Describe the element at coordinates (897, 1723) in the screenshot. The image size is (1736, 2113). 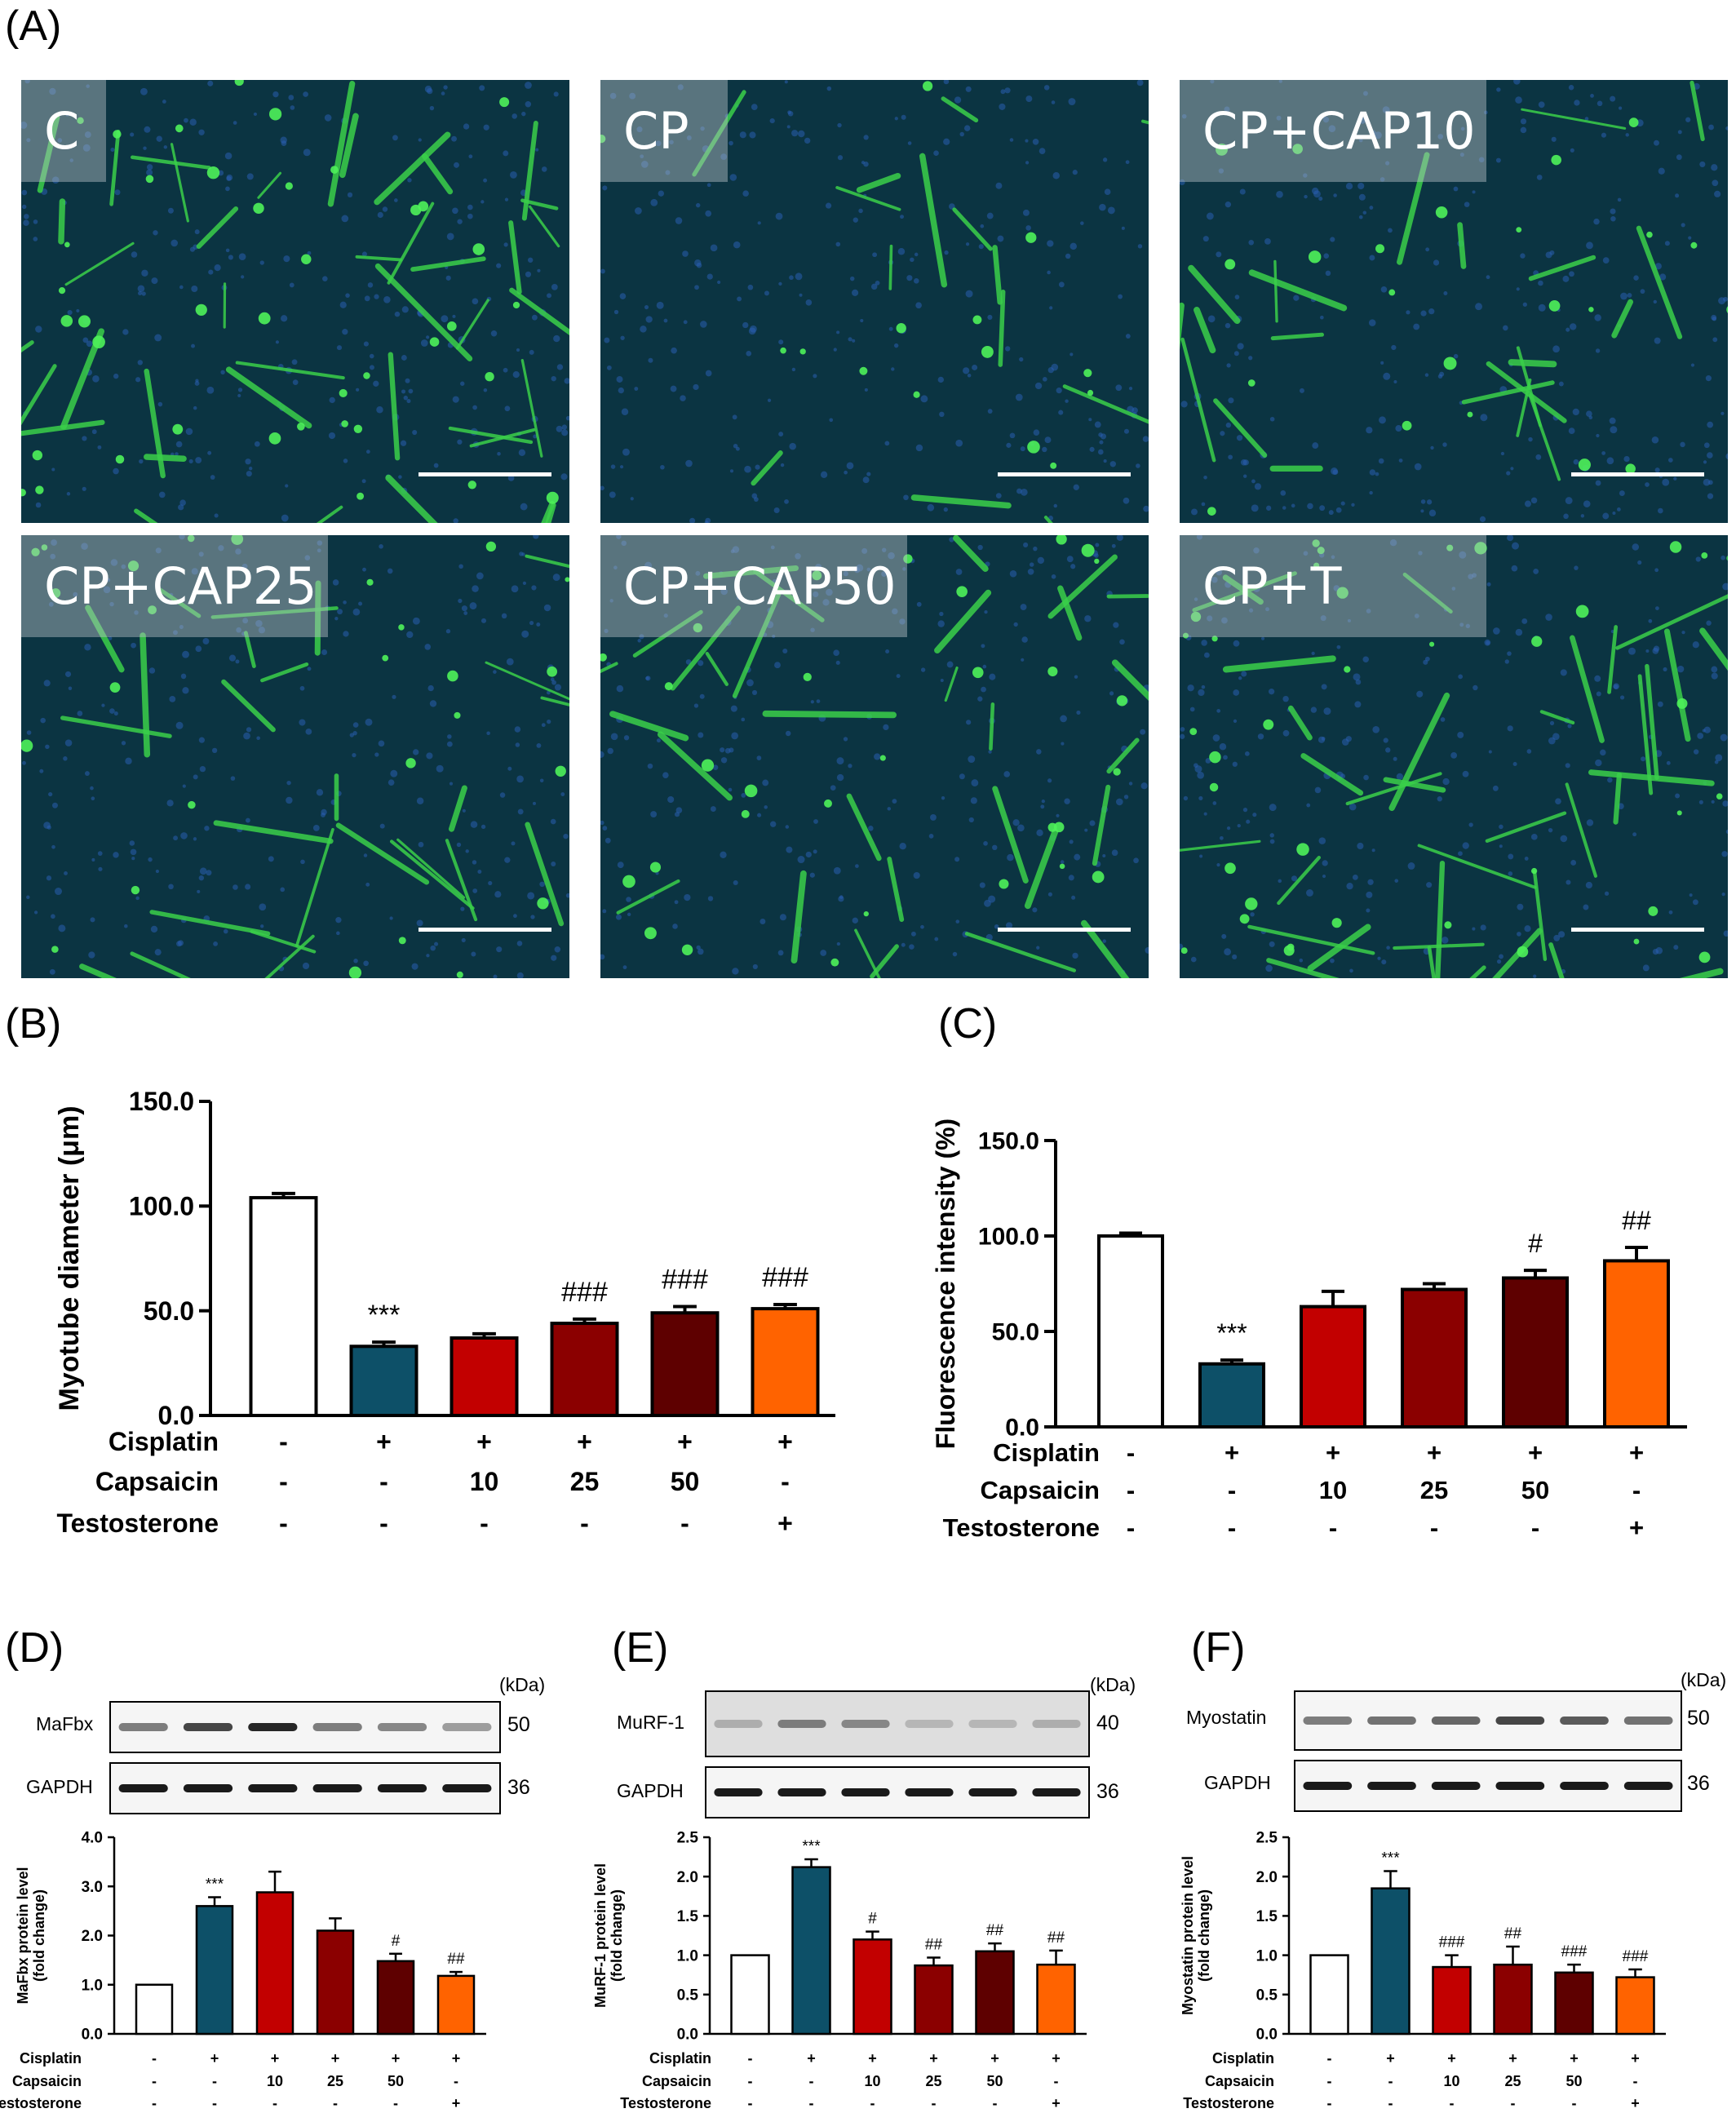
I see `blot-murf1` at that location.